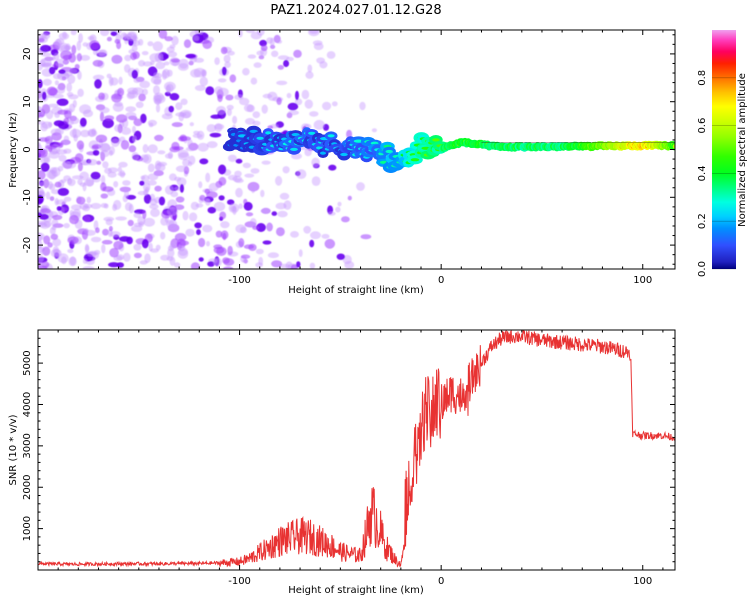 The width and height of the screenshot is (750, 600). Describe the element at coordinates (295, 135) in the screenshot. I see `spectrogram-ridge-core` at that location.